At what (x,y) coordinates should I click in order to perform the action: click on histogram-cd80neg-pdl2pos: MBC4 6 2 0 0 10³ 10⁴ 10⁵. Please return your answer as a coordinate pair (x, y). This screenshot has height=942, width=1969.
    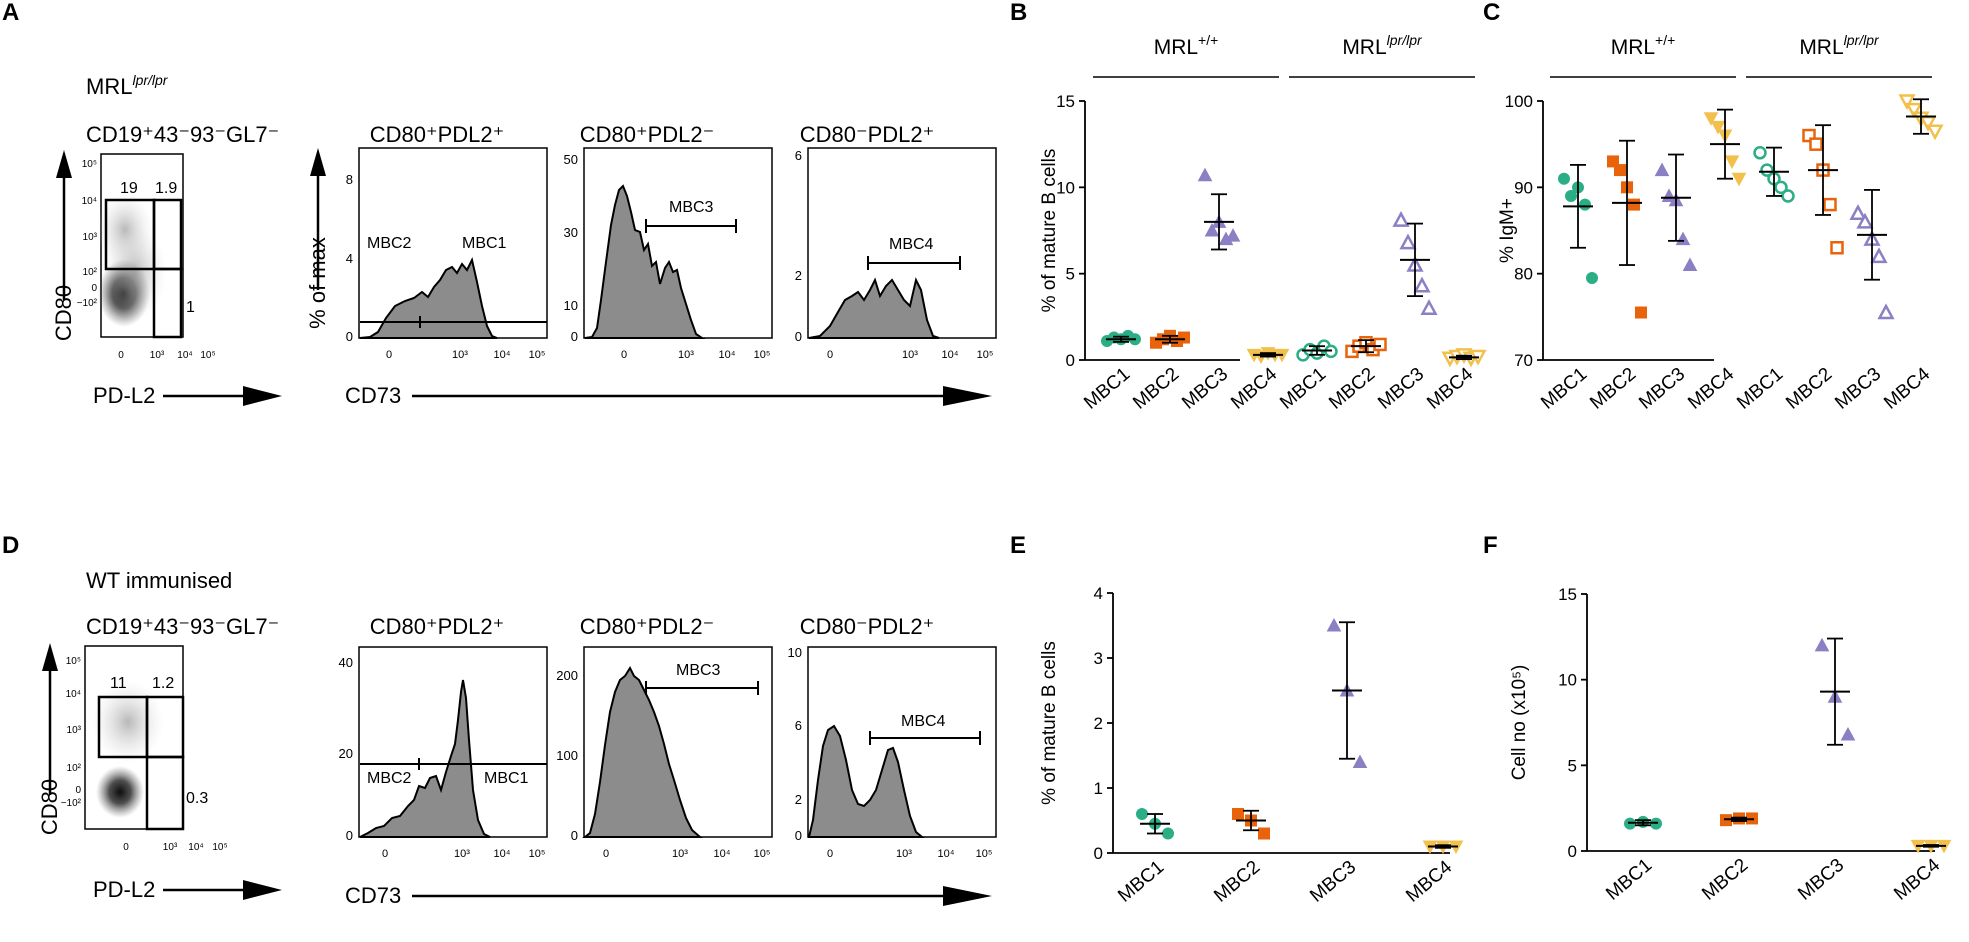
    Looking at the image, I should click on (896, 254).